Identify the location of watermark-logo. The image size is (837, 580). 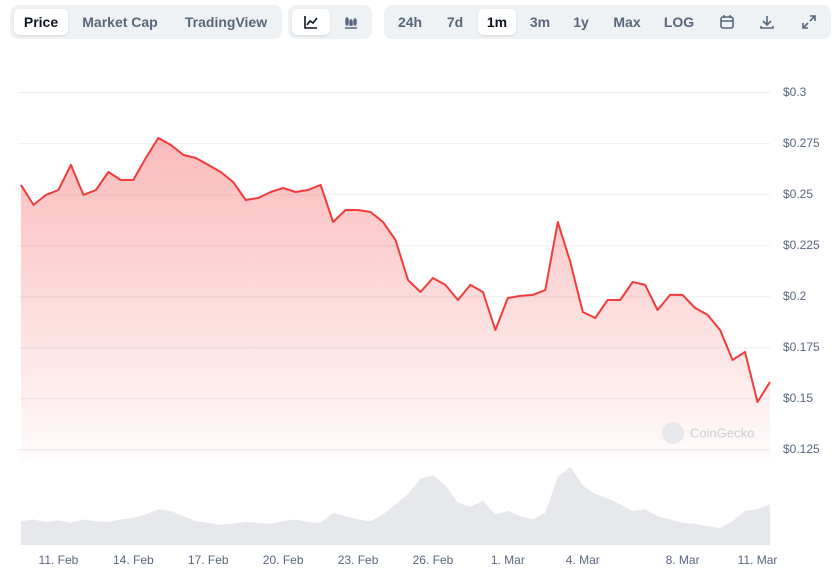
(673, 433).